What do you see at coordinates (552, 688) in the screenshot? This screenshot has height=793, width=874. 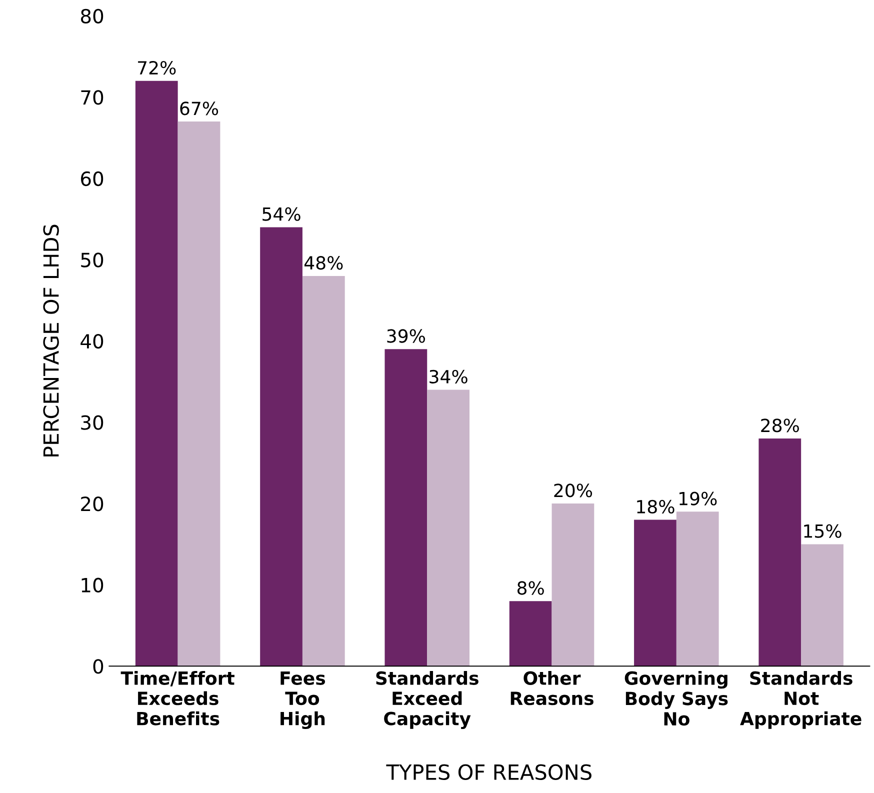 I see `x-tick-label: Other Reasons` at bounding box center [552, 688].